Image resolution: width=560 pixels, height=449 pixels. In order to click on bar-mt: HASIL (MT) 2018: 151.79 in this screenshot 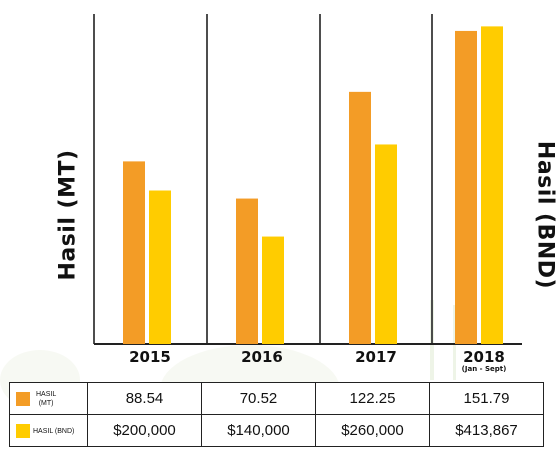, I will do `click(466, 187)`.